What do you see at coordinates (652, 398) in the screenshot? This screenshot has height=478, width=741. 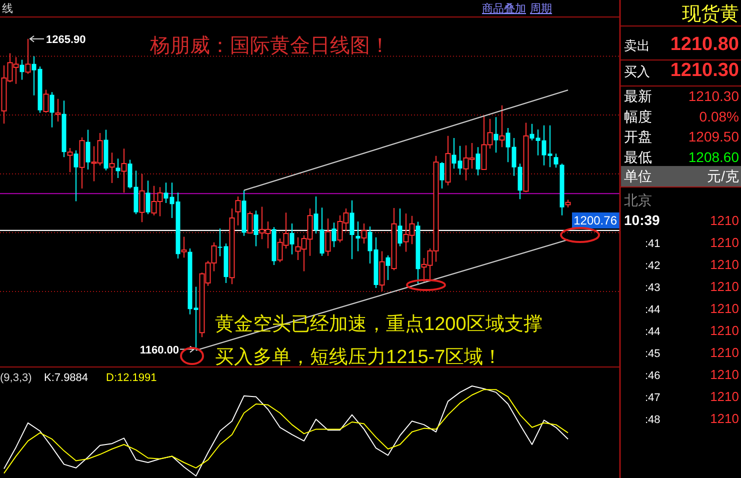 I see `category-label: :47` at bounding box center [652, 398].